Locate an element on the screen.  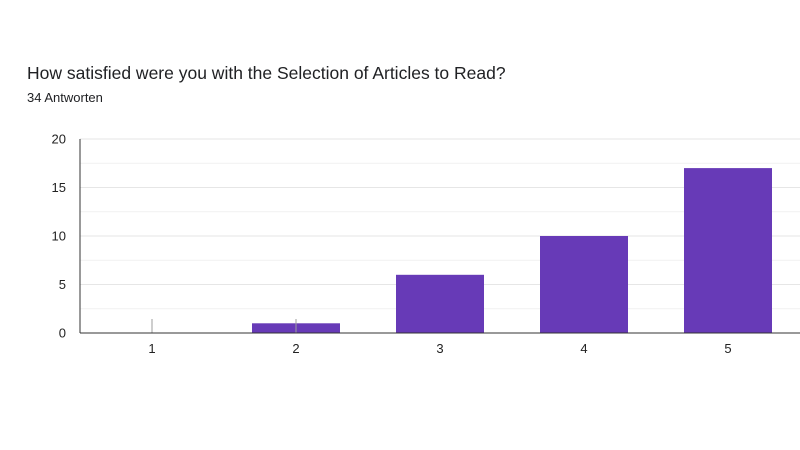
x-tick-label: 3 is located at coordinates (439, 348).